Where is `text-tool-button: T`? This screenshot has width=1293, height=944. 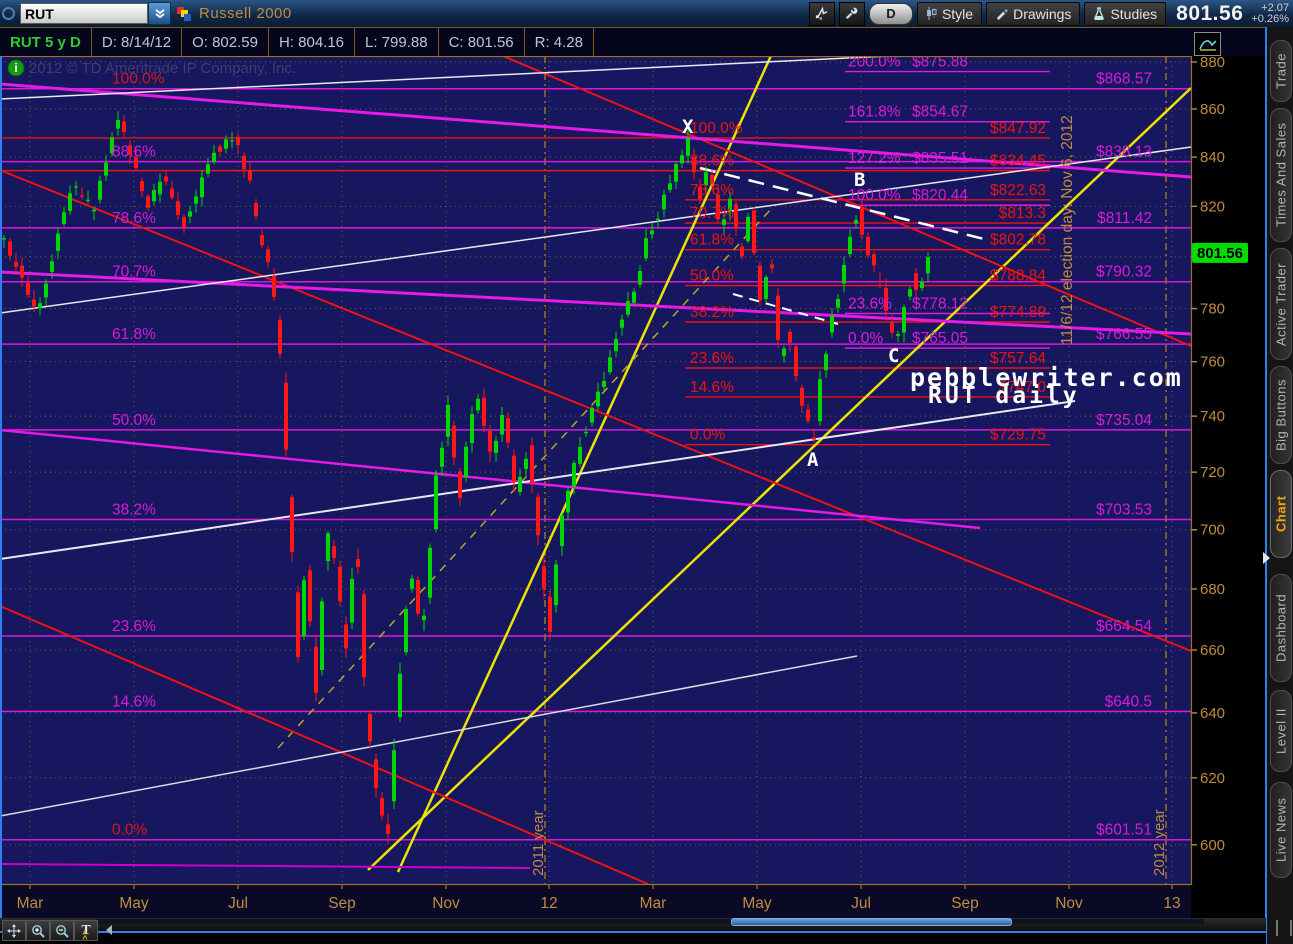 text-tool-button: T is located at coordinates (86, 930).